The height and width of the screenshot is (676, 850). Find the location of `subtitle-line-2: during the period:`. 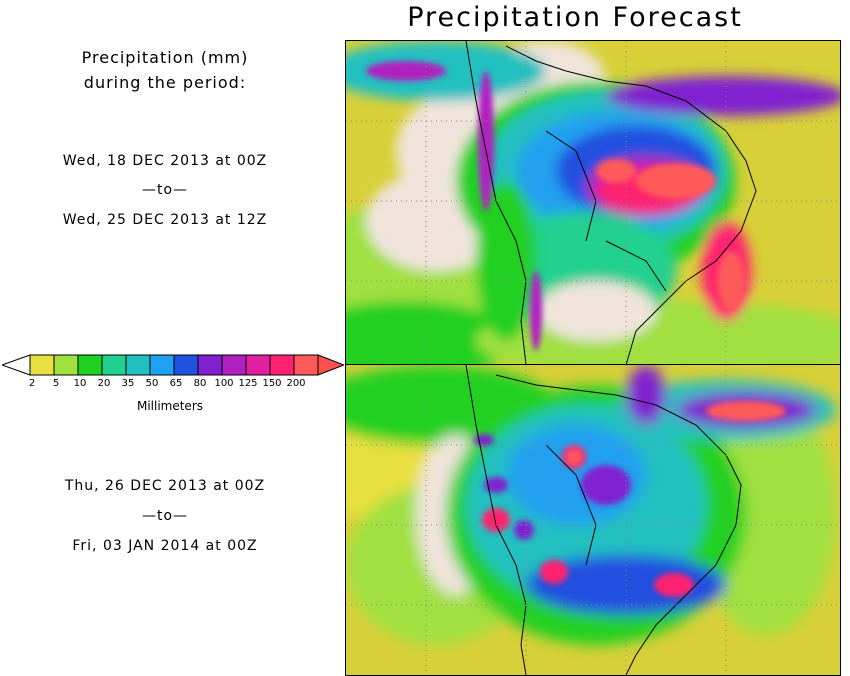

subtitle-line-2: during the period: is located at coordinates (165, 82).